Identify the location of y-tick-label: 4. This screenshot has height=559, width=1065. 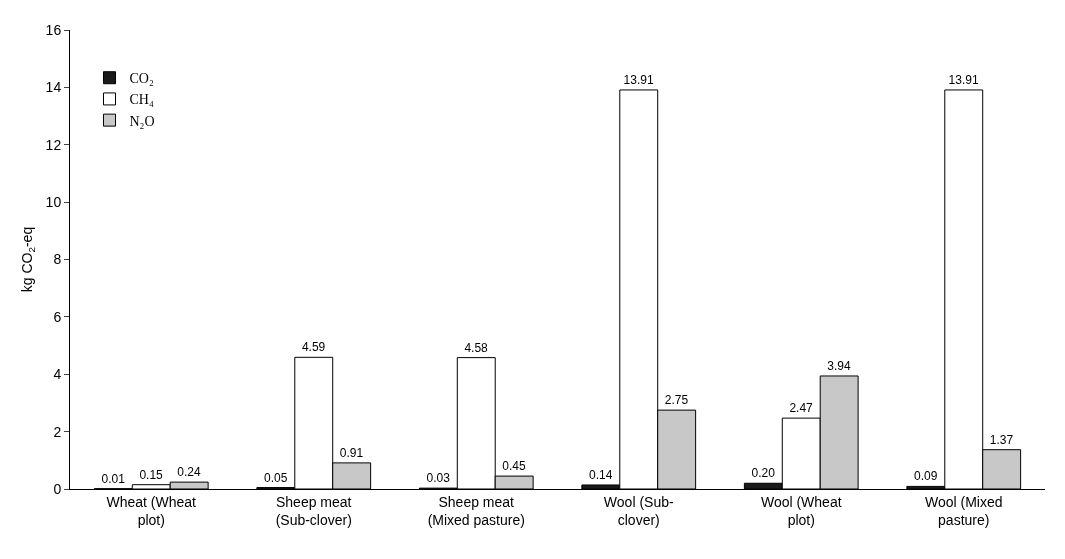
(57, 374).